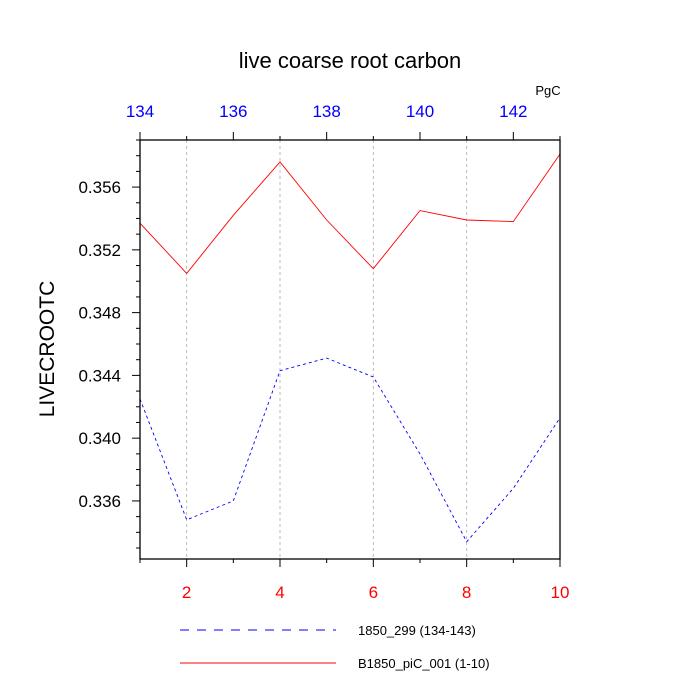 The image size is (700, 700). I want to click on units-label: PgC, so click(547, 90).